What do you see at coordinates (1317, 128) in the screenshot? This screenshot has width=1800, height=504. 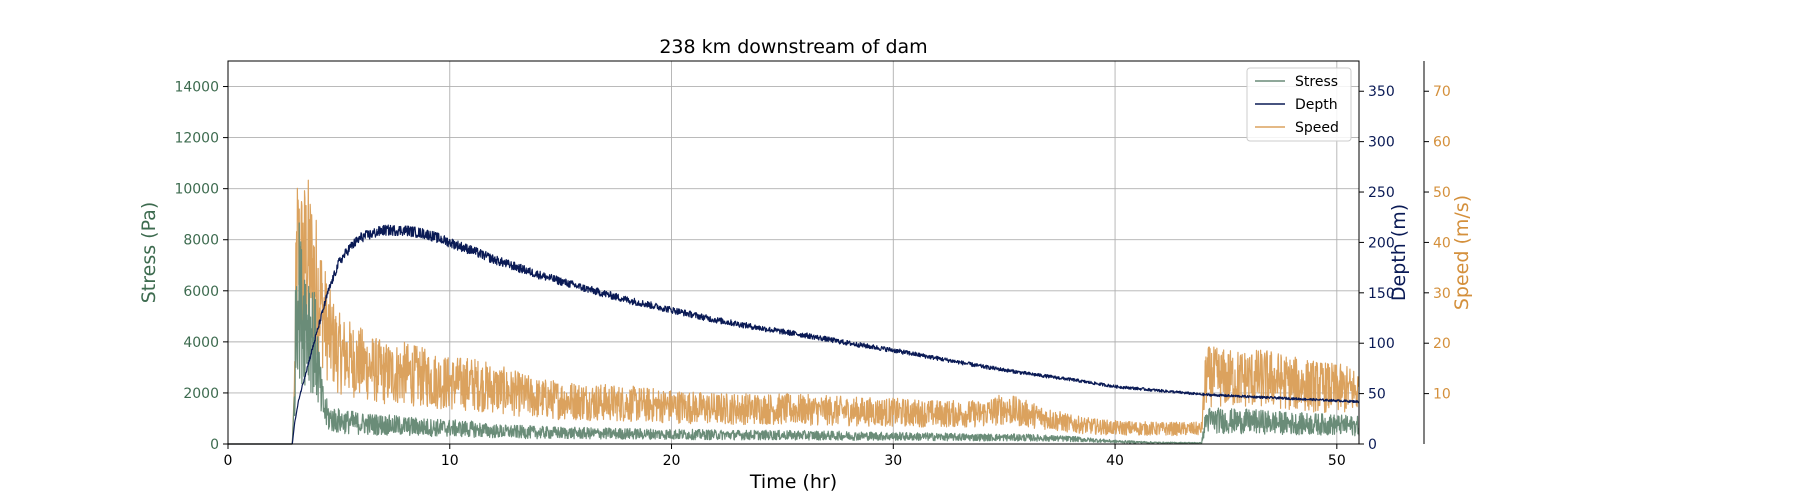 I see `legend-label: Speed` at bounding box center [1317, 128].